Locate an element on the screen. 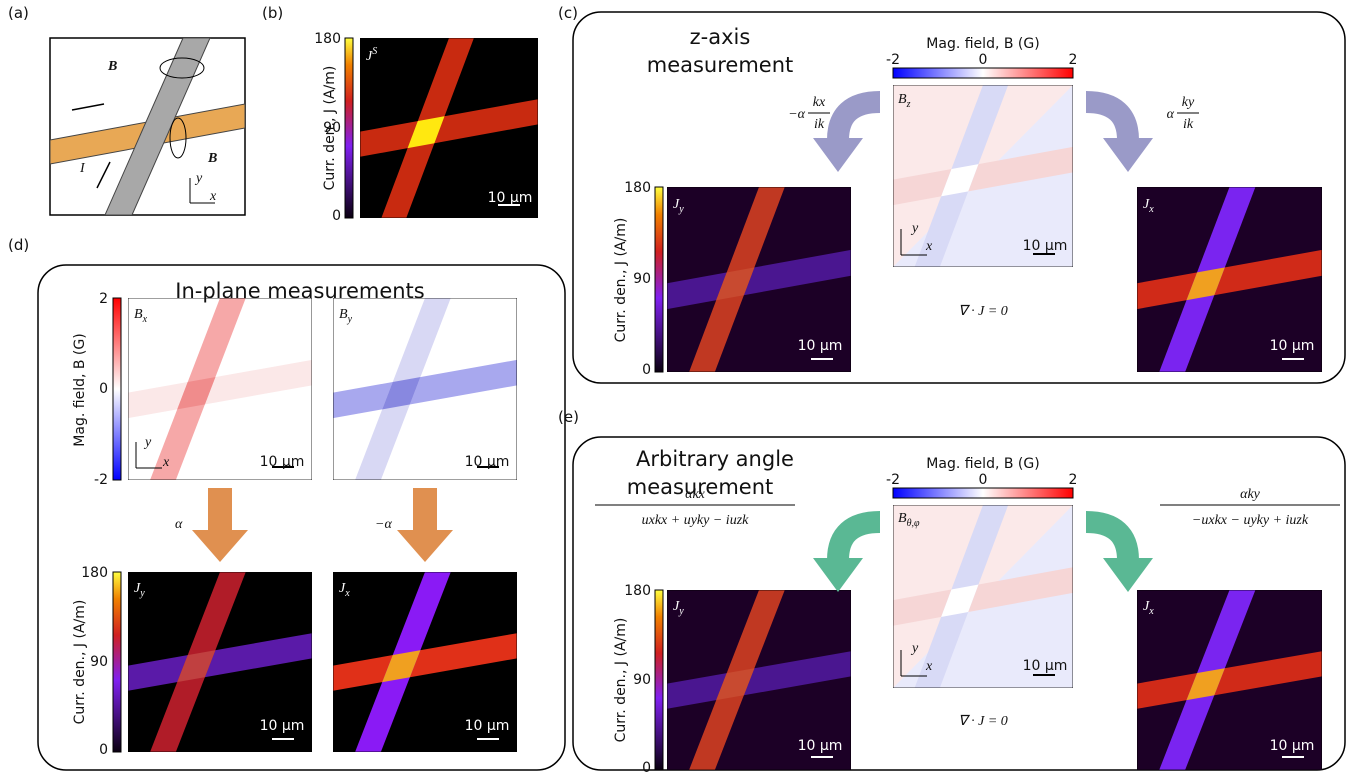 Image resolution: width=1351 pixels, height=781 pixels. operator: −α is located at coordinates (383, 524).